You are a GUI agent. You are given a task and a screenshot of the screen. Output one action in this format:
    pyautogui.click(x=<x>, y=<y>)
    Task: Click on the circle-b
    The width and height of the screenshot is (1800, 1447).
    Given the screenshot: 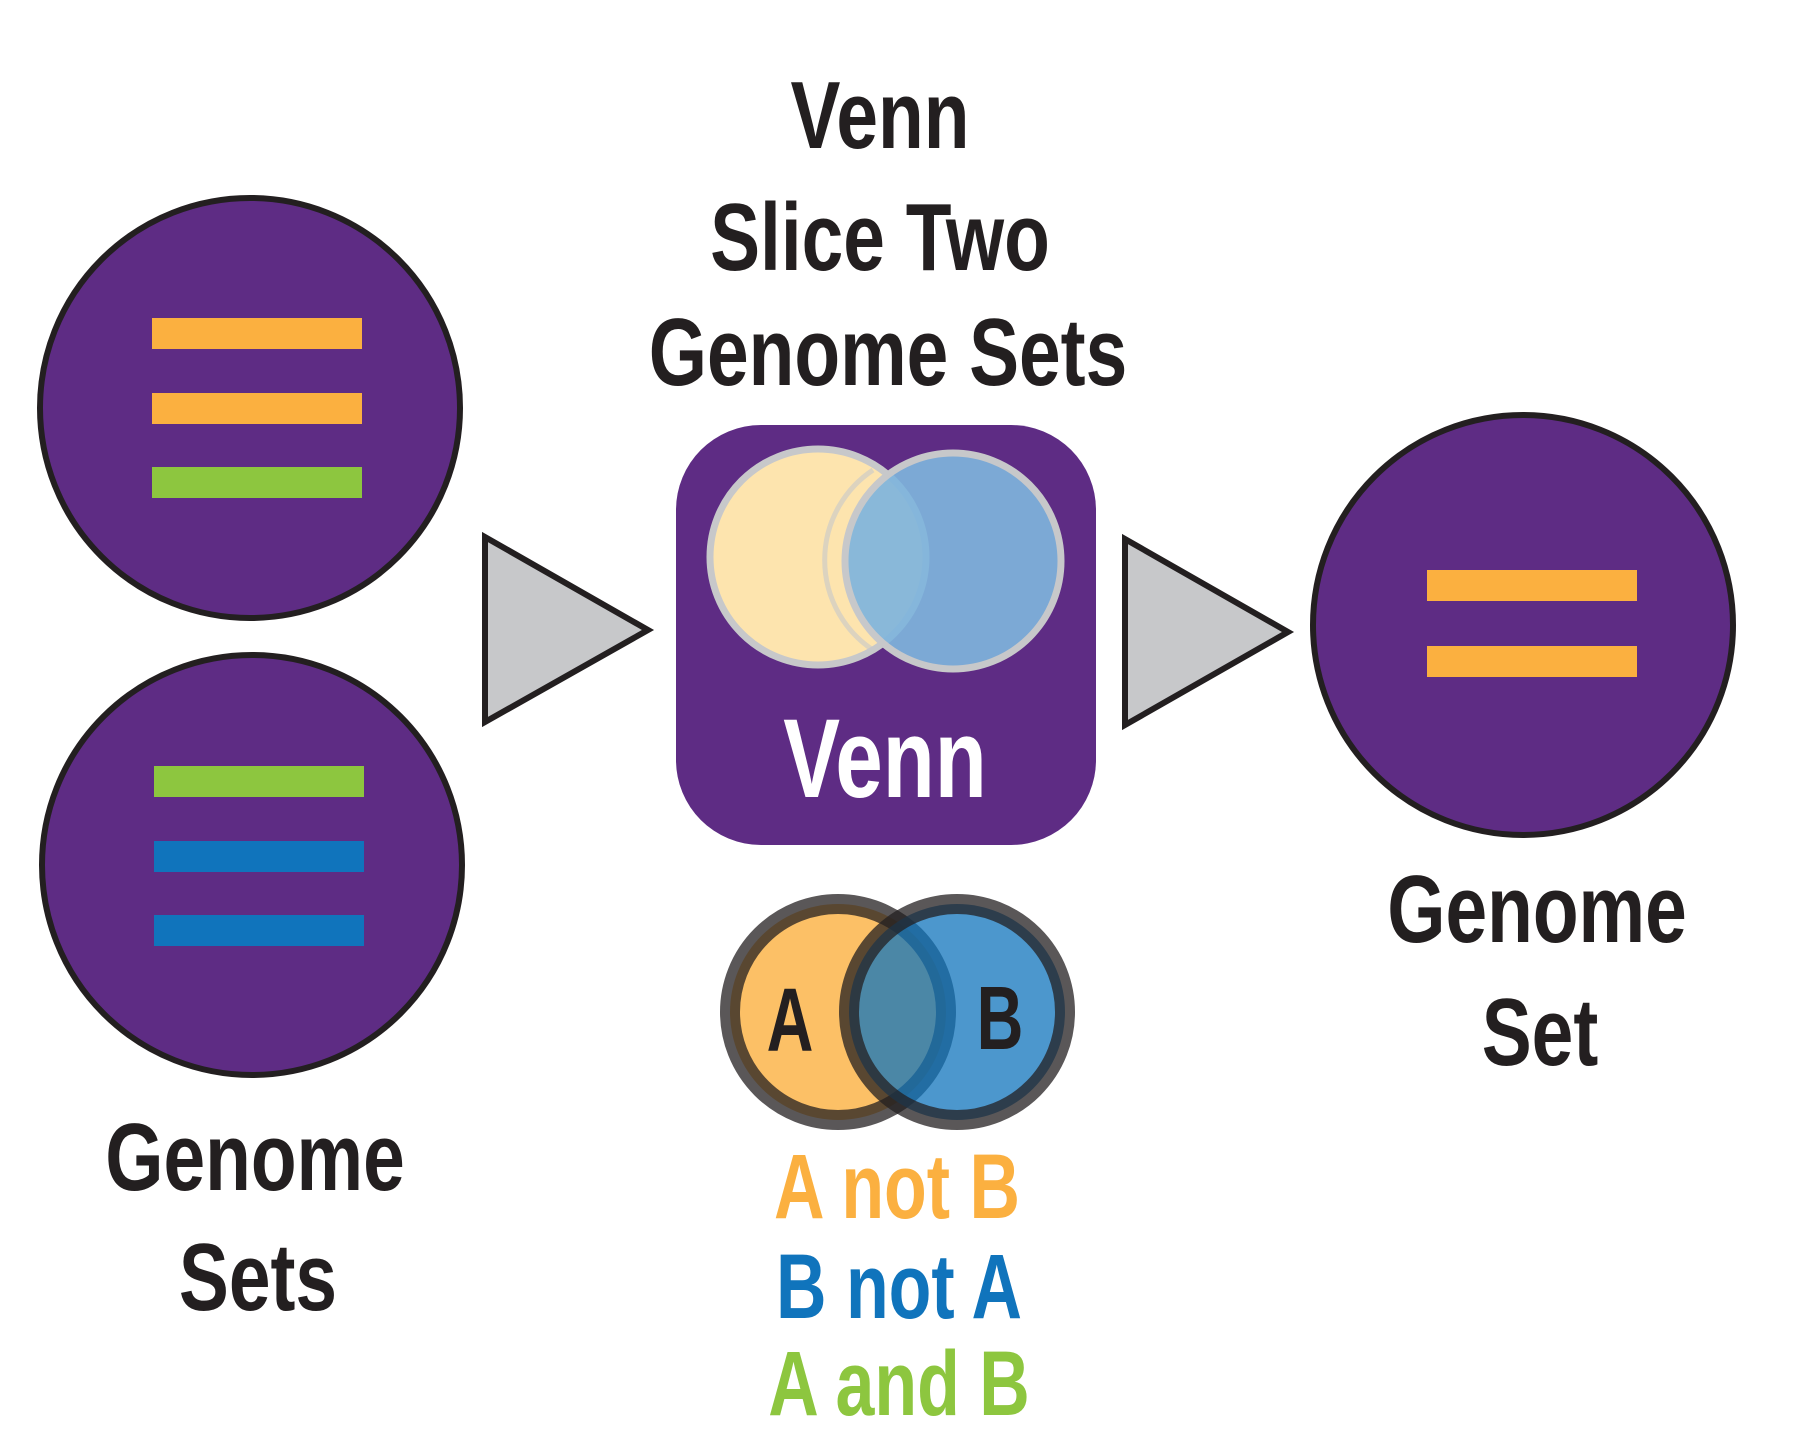 What is the action you would take?
    pyautogui.click(x=957, y=1012)
    